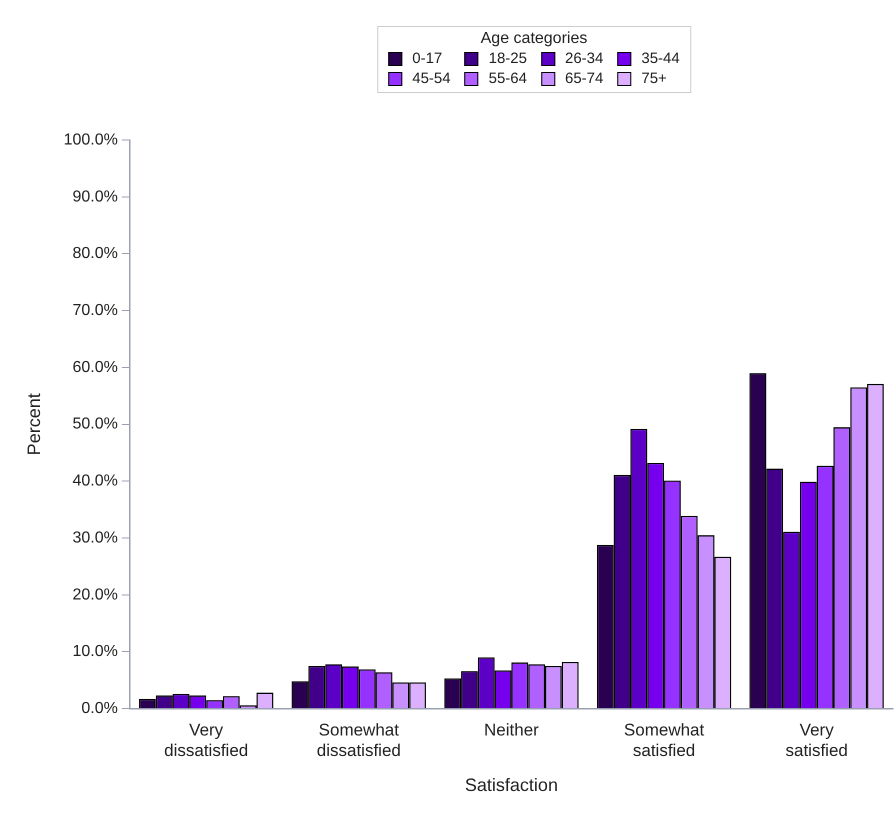 This screenshot has width=896, height=819. What do you see at coordinates (534, 39) in the screenshot?
I see `legend-title: Age categories` at bounding box center [534, 39].